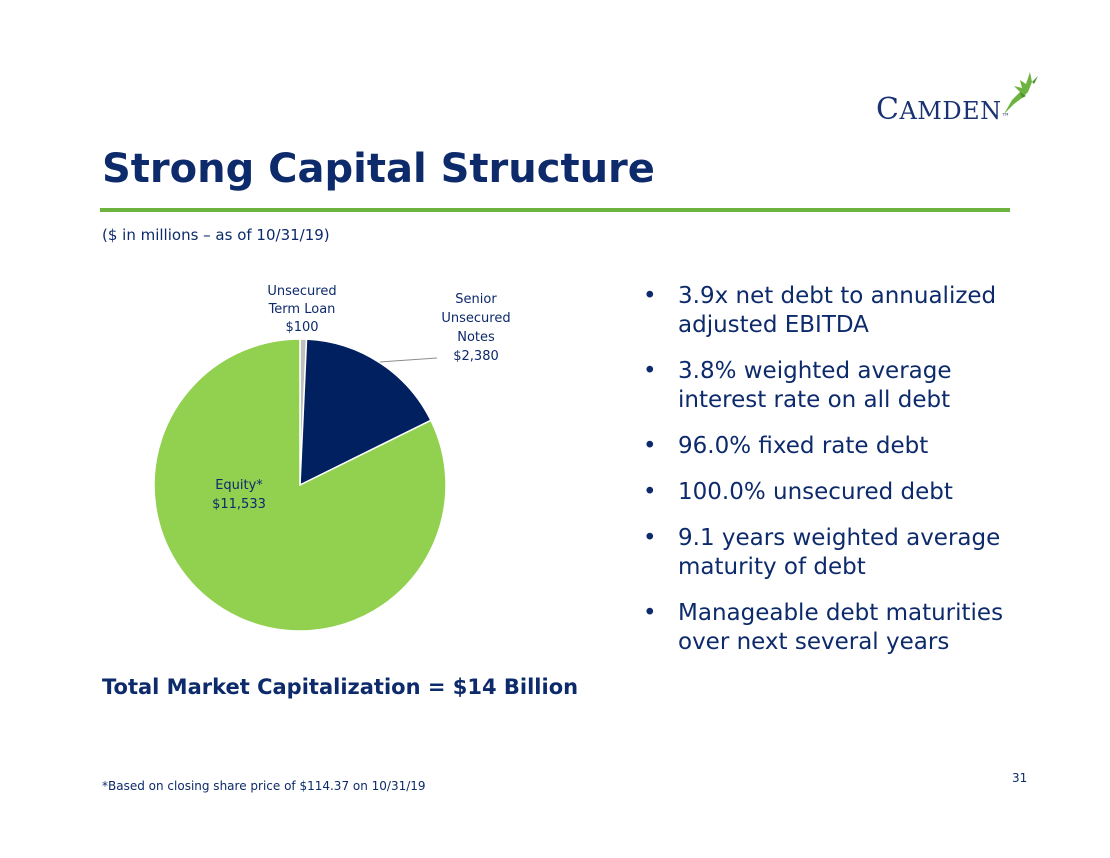 This screenshot has width=1110, height=858. What do you see at coordinates (476, 337) in the screenshot?
I see `pie-label-line: Notes` at bounding box center [476, 337].